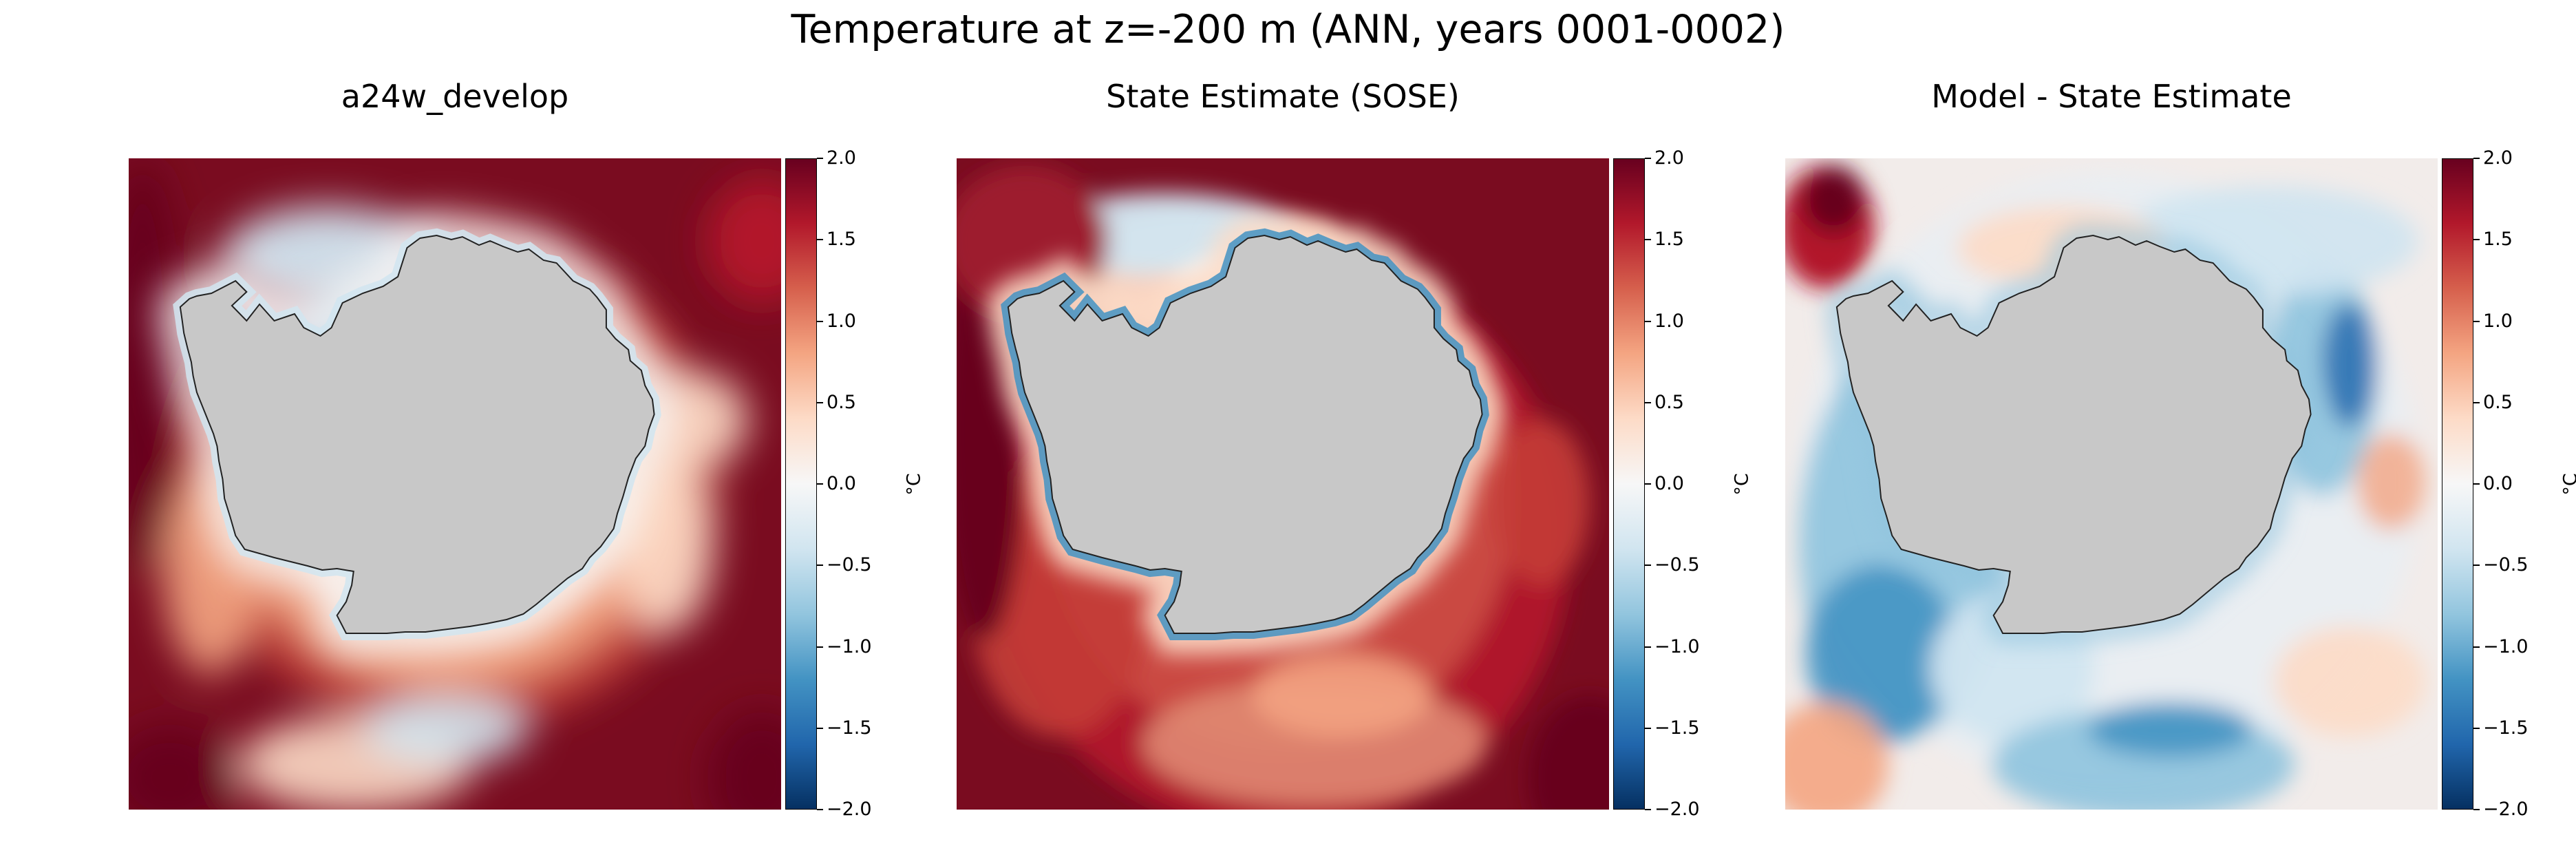  I want to click on colorbar-diff, so click(2457, 484).